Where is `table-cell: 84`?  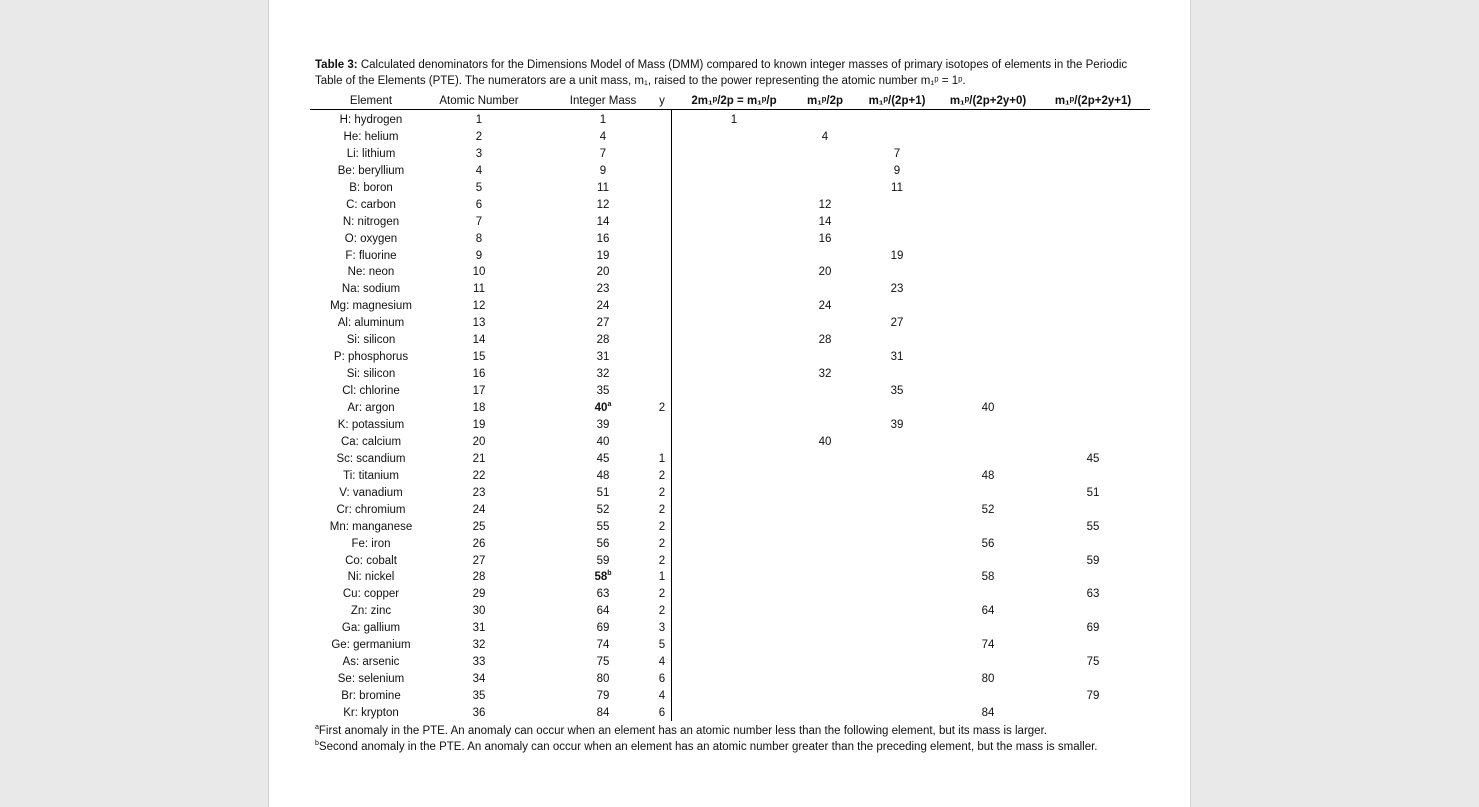
table-cell: 84 is located at coordinates (988, 713).